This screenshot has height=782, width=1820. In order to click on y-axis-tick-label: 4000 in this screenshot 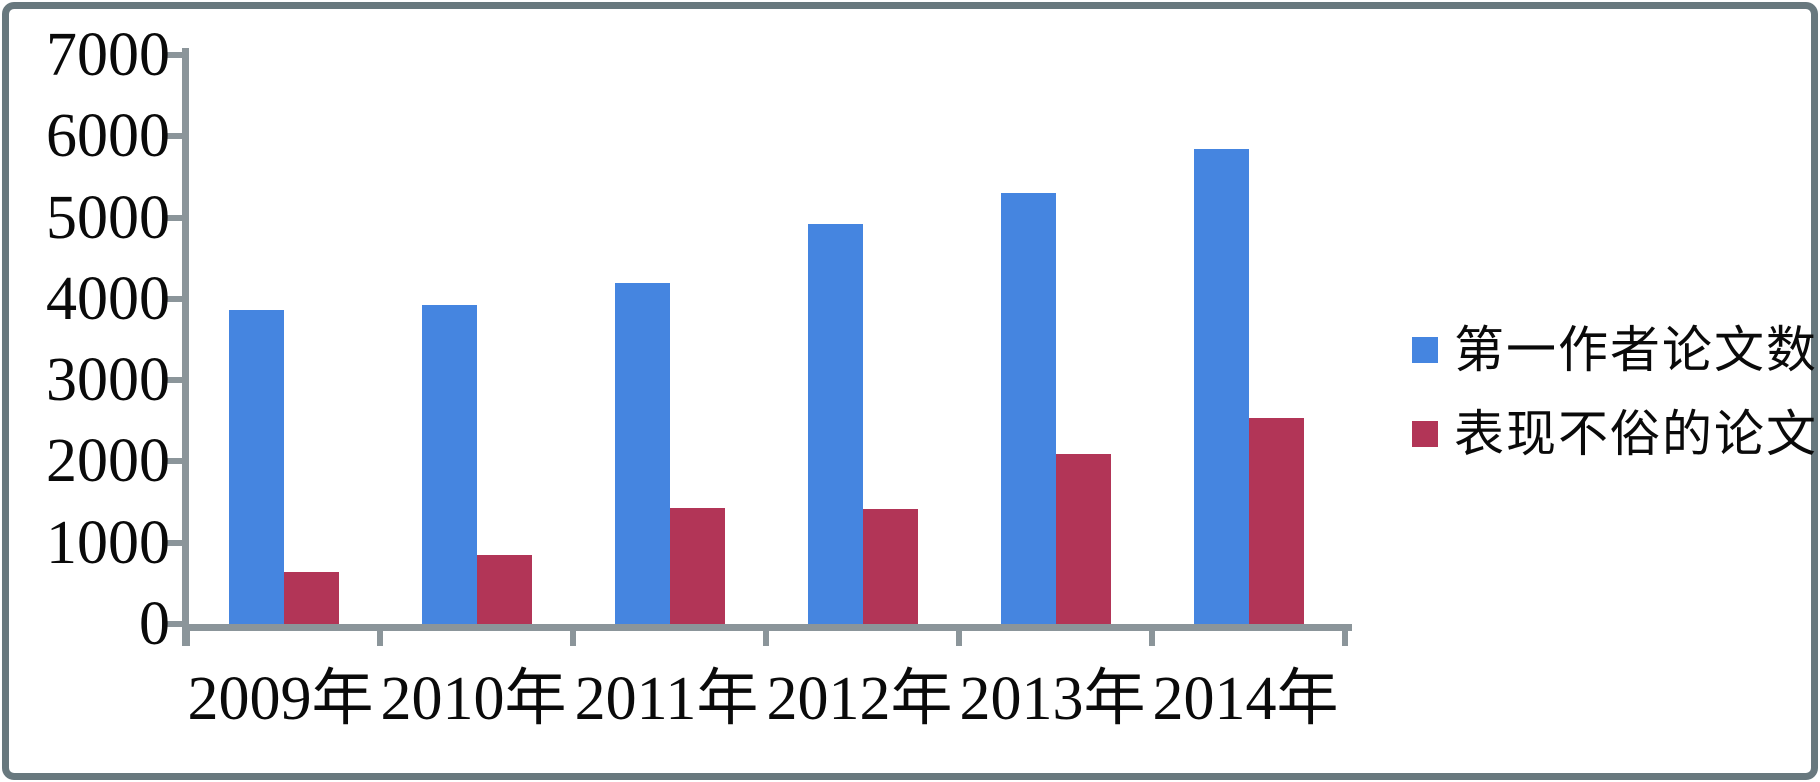, I will do `click(108, 298)`.